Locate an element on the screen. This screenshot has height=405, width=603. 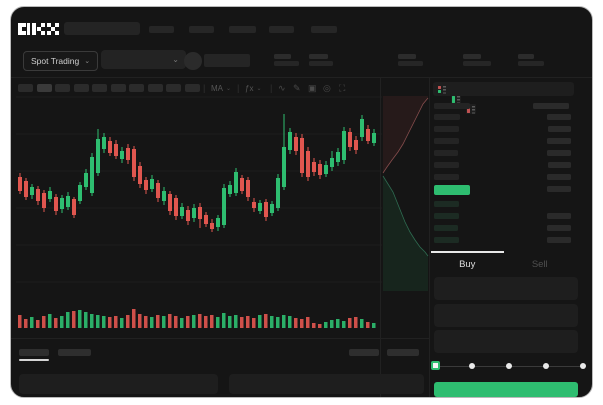
order-side-tabs: Buy Sell is located at coordinates (503, 263).